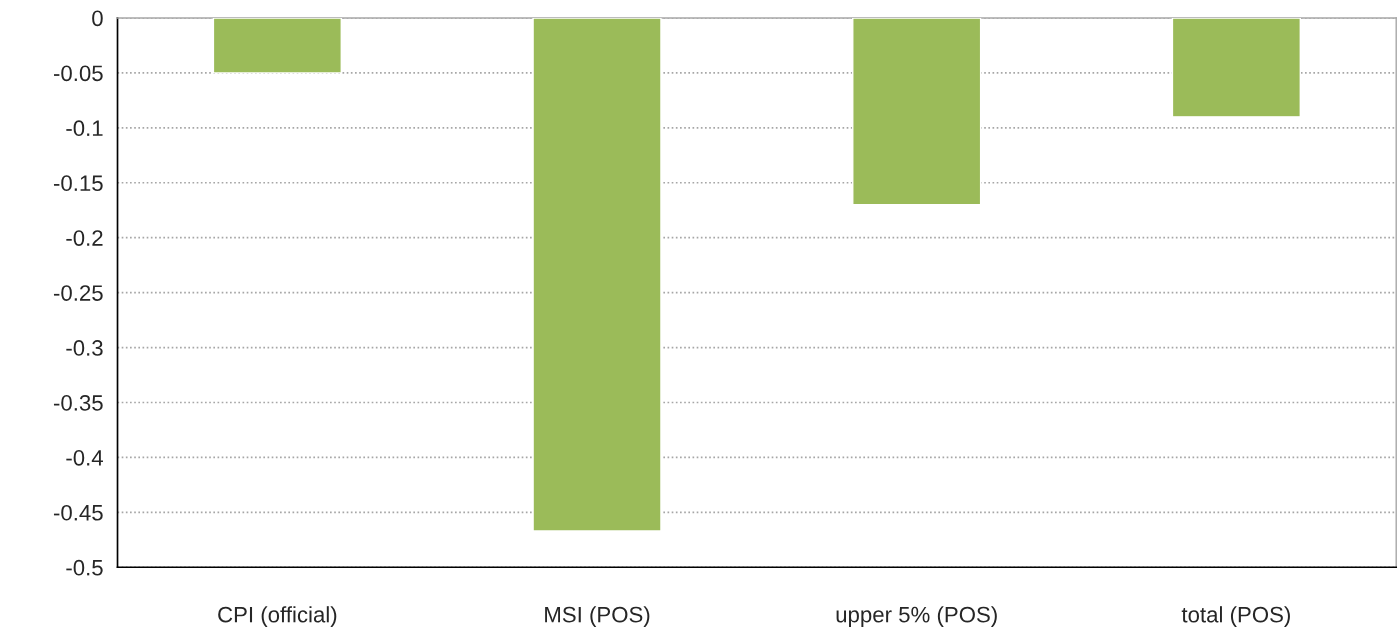  What do you see at coordinates (78, 73) in the screenshot?
I see `y-tick-label: -0.05` at bounding box center [78, 73].